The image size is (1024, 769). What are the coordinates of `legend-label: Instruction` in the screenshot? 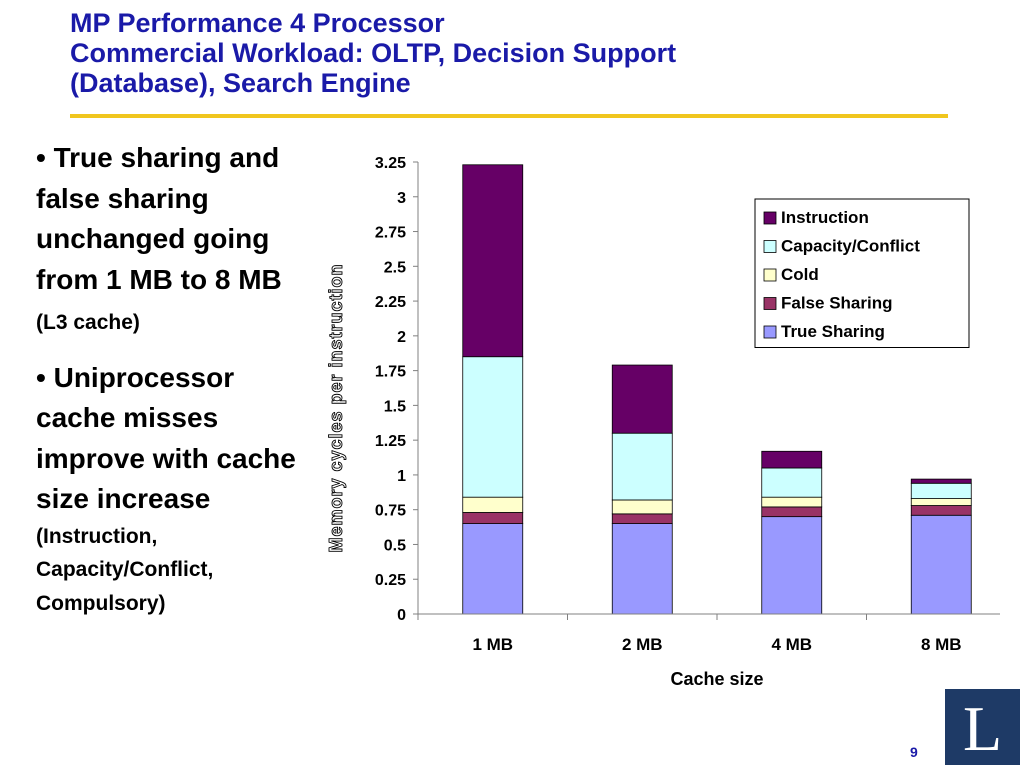 It's located at (825, 217).